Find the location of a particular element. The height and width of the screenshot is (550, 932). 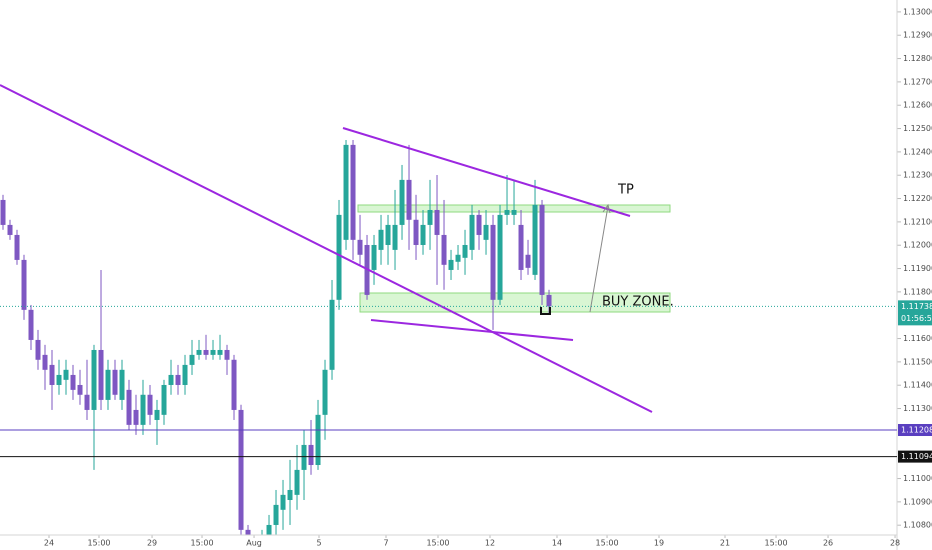

y-tick-label: 1.11900 is located at coordinates (917, 268).